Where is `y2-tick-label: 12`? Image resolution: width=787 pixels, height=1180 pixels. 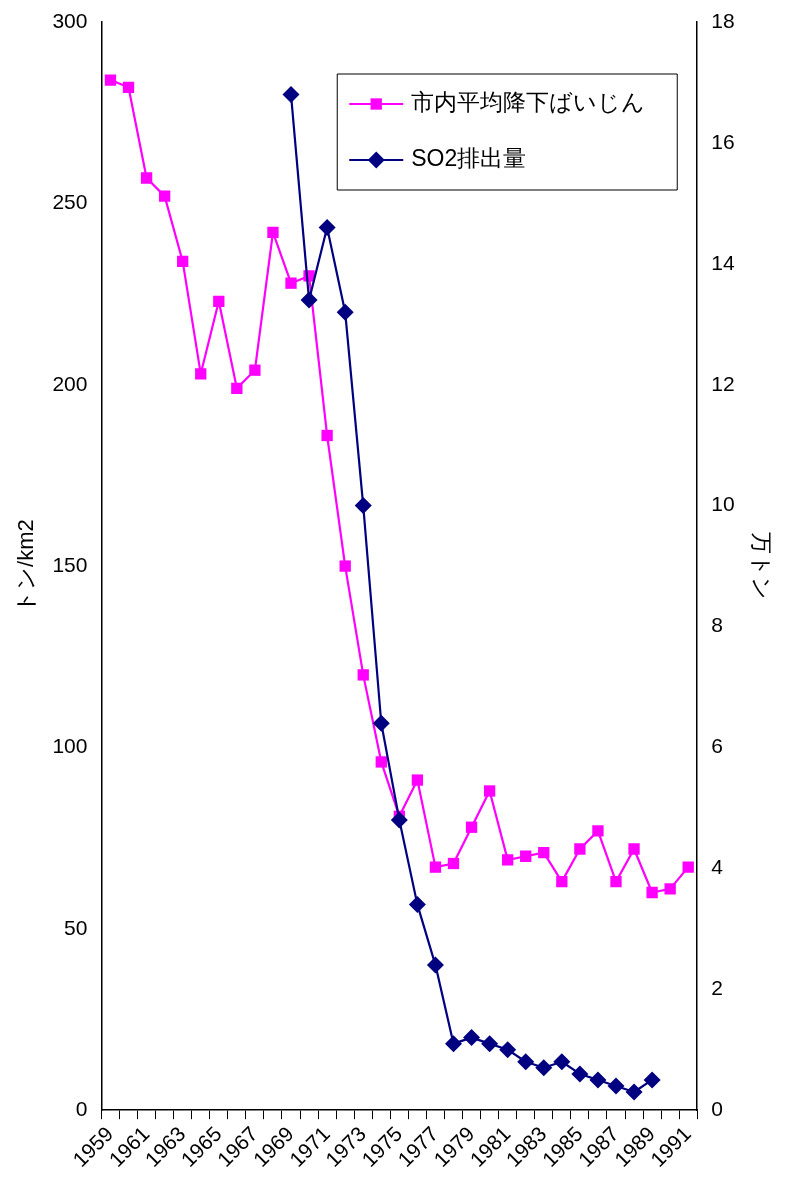 y2-tick-label: 12 is located at coordinates (723, 383).